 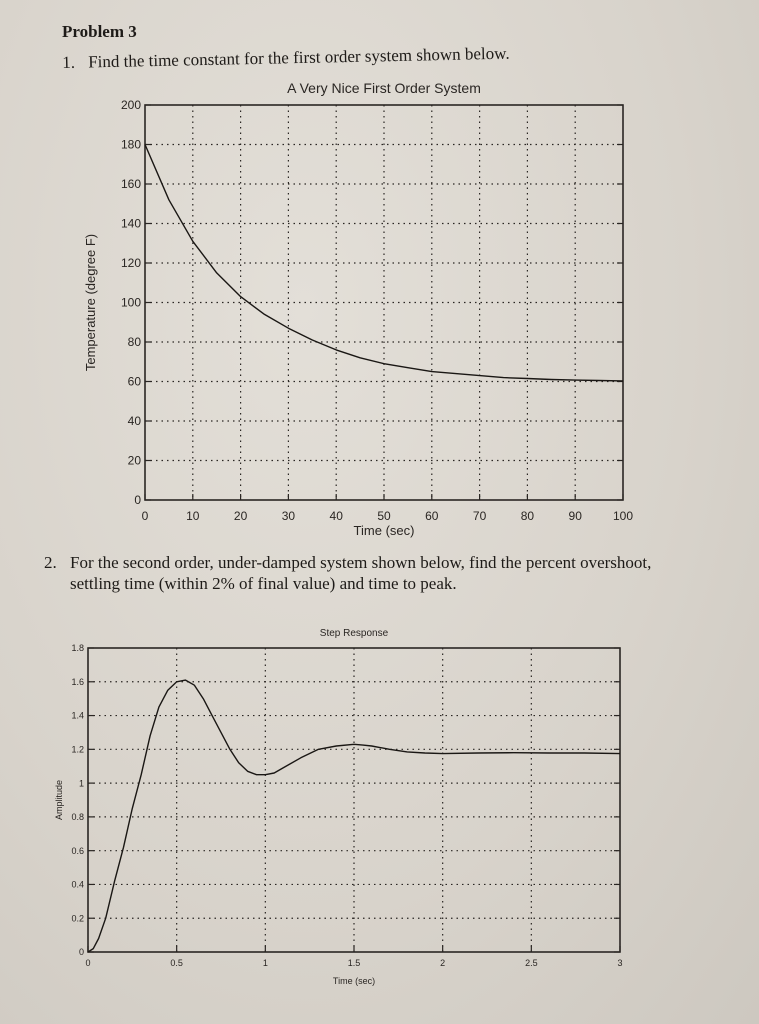 What do you see at coordinates (77, 716) in the screenshot?
I see `y-tick-label: 1.4` at bounding box center [77, 716].